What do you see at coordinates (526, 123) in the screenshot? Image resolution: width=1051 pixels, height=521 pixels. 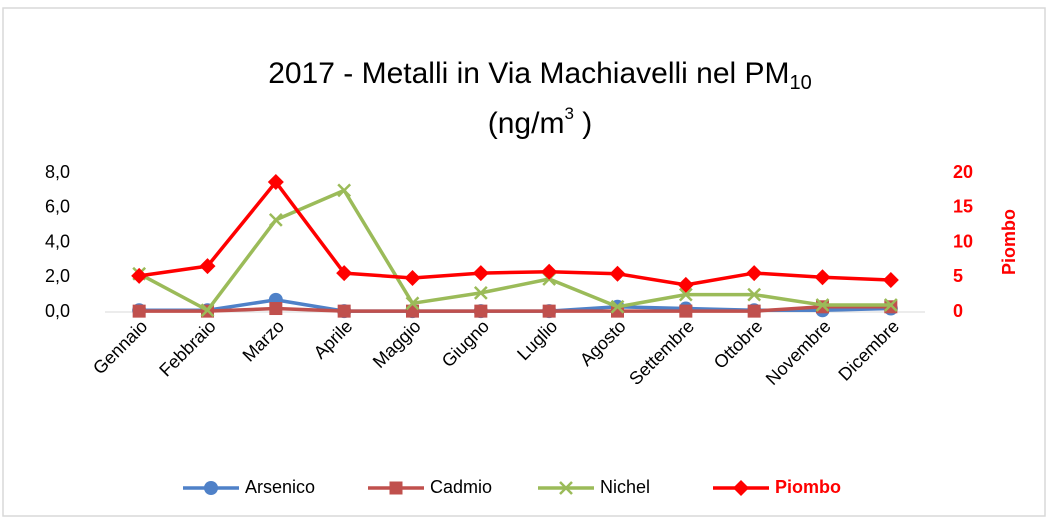 I see `subtitle-text: (ng/m` at bounding box center [526, 123].